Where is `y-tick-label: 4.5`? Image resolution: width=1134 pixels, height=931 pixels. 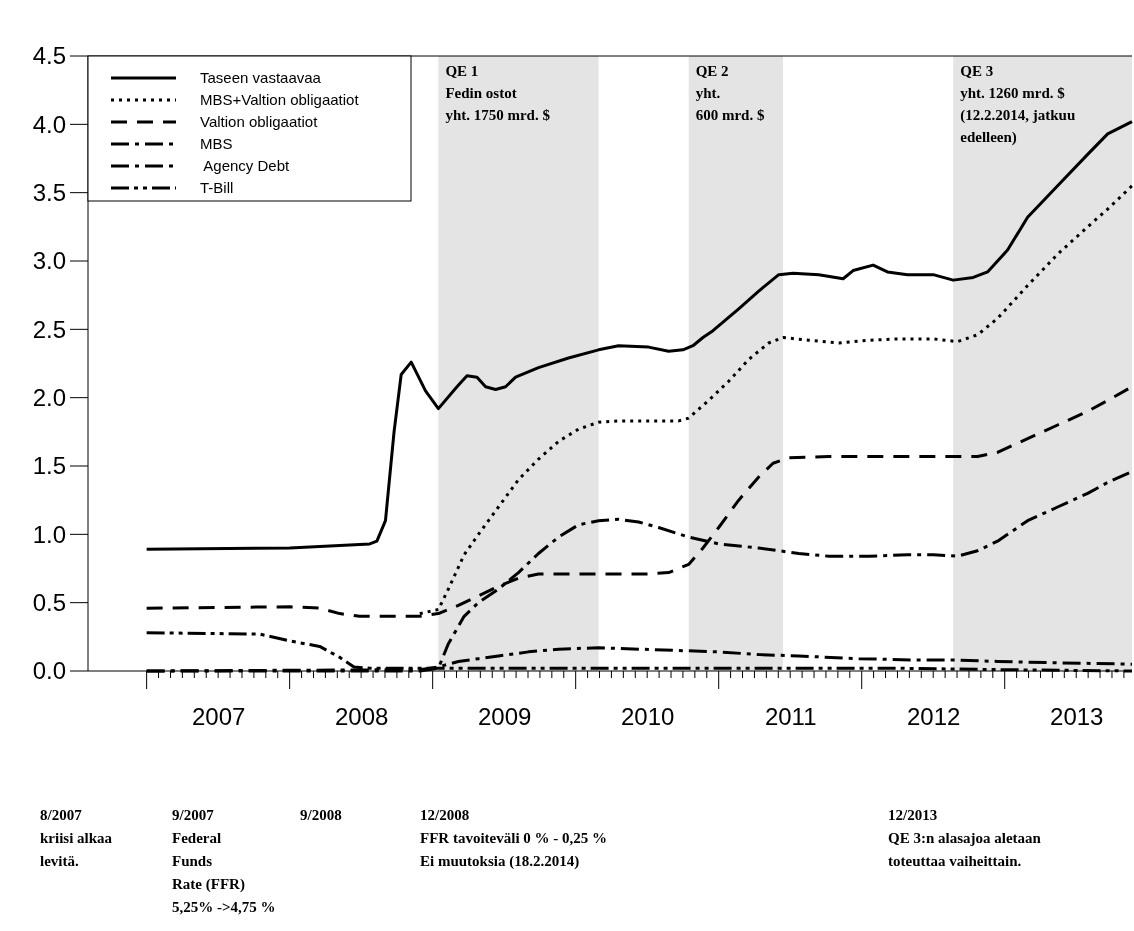 y-tick-label: 4.5 is located at coordinates (49, 56).